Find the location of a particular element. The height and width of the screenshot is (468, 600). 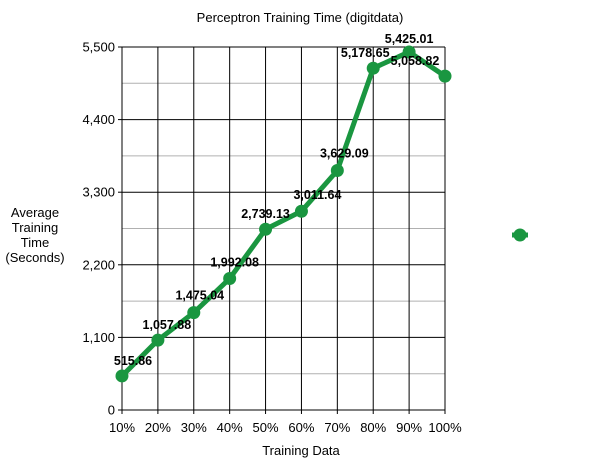

x-tick-label: 50% is located at coordinates (266, 427).